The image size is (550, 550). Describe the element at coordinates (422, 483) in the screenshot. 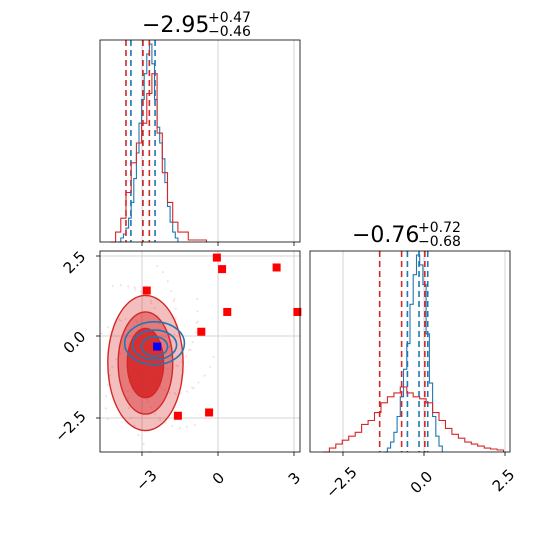

I see `xtick-label-0-br: 0.0` at that location.